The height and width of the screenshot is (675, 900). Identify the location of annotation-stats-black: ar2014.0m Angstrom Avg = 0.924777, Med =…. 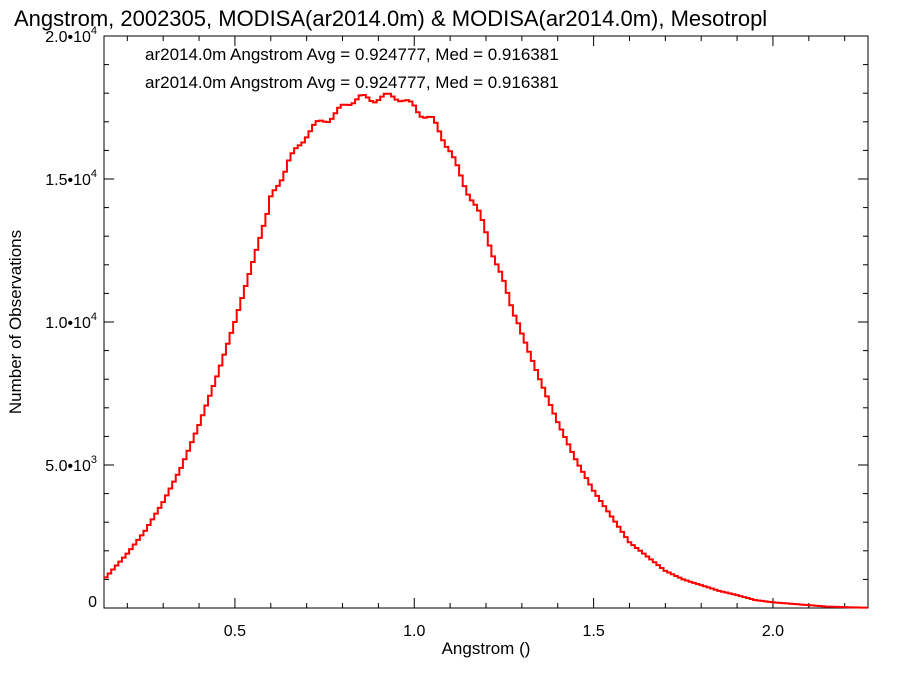
(352, 54).